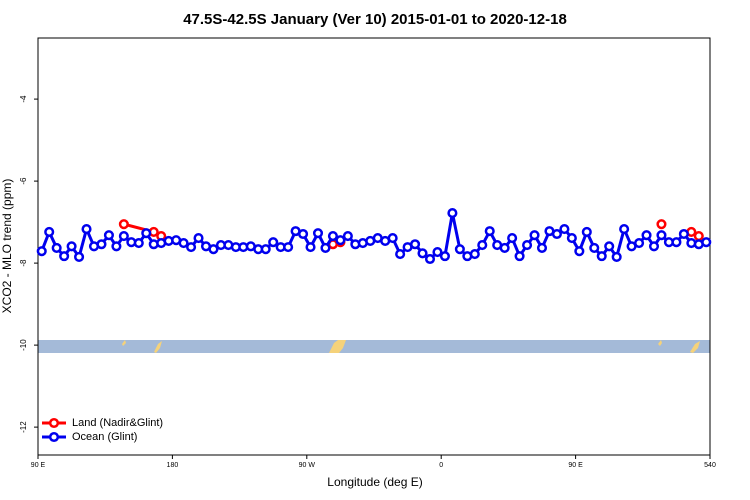 This screenshot has width=750, height=500. Describe the element at coordinates (23, 427) in the screenshot. I see `y-tick-label: -12` at that location.